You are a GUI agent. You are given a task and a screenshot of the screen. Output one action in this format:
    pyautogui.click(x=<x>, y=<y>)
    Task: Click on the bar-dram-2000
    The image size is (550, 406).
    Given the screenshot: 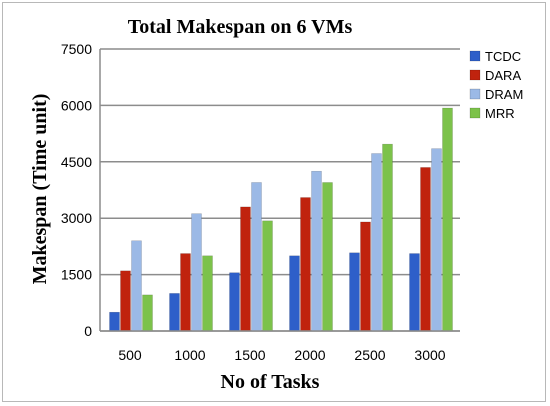 What is the action you would take?
    pyautogui.click(x=316, y=251)
    